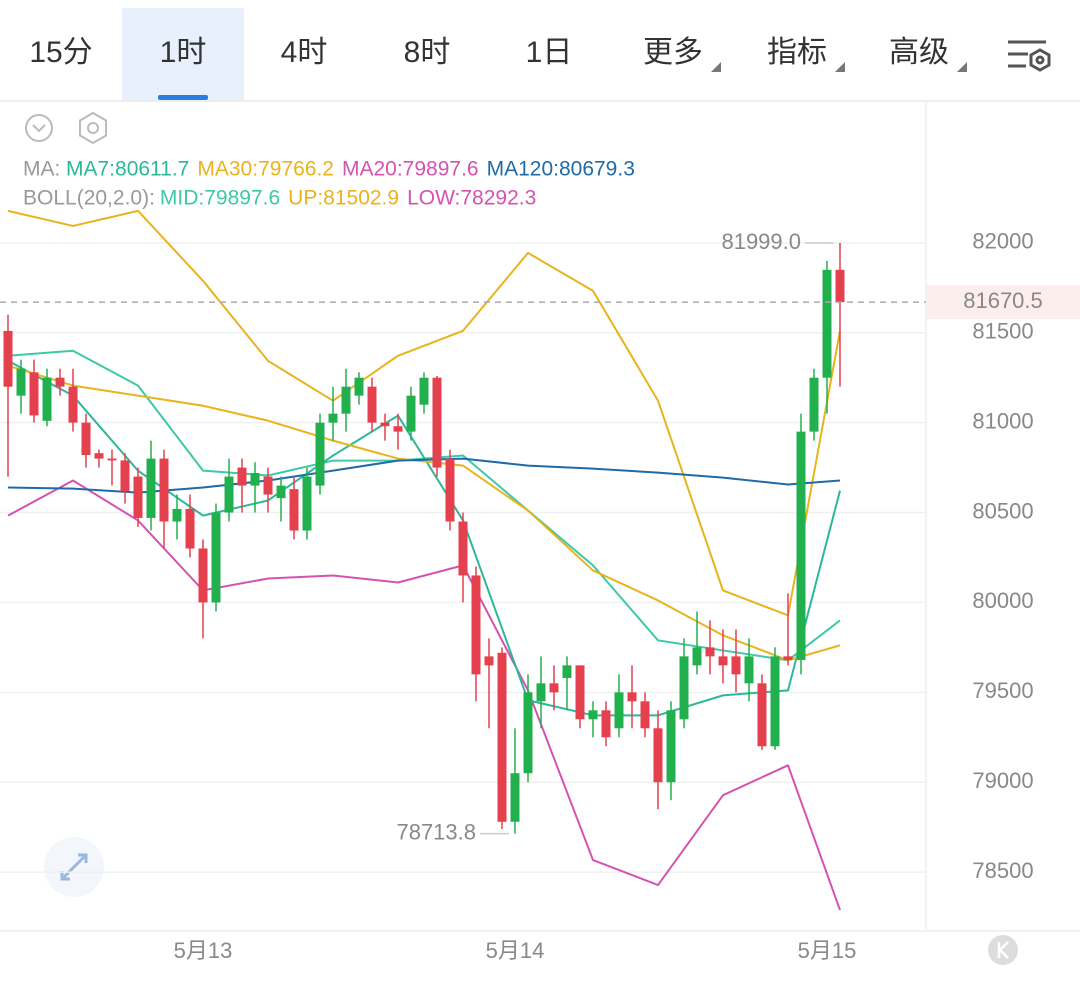 This screenshot has width=1080, height=982. Describe the element at coordinates (1002, 510) in the screenshot. I see `y-tick-label: 80500` at that location.